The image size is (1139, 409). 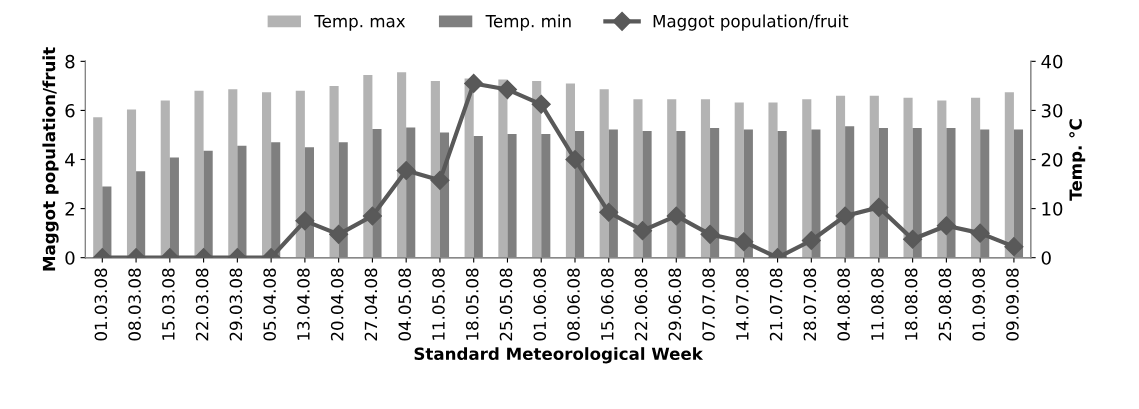 I want to click on x-tick-label: 01.09.08, so click(x=978, y=304).